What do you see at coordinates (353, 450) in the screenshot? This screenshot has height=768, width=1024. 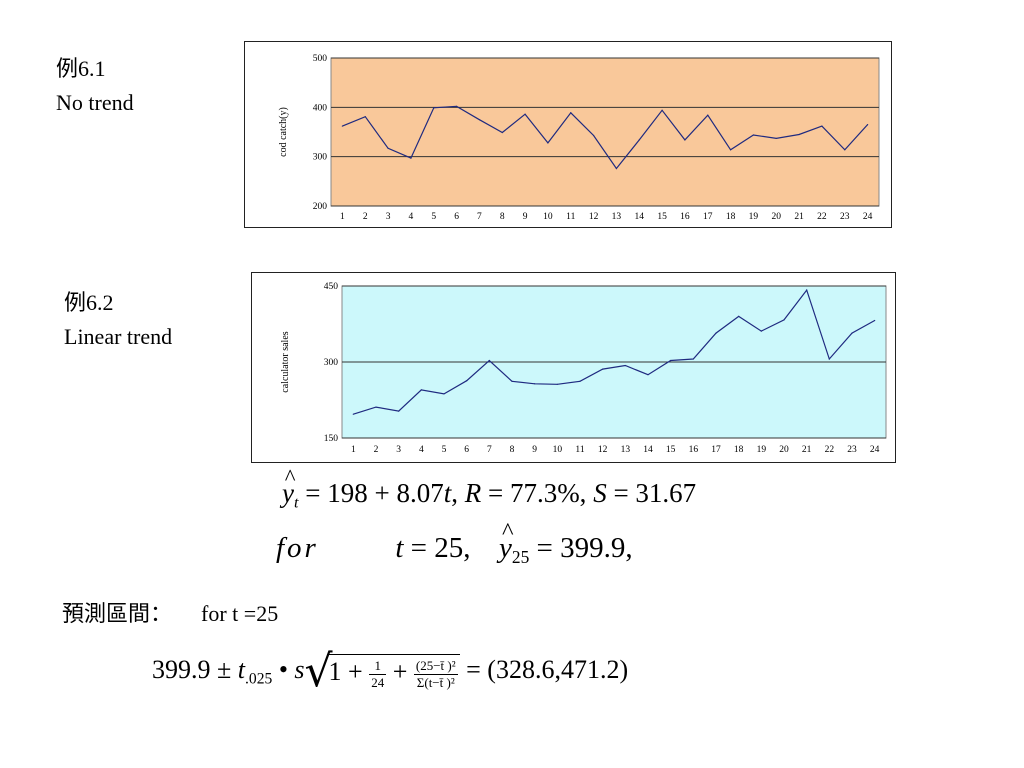 I see `x-tick-label: 1` at bounding box center [353, 450].